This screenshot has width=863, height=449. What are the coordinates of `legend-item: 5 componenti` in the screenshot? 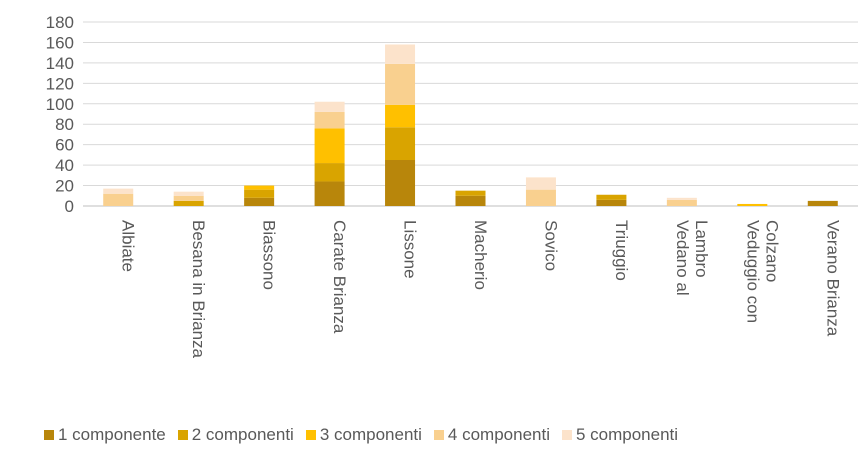 It's located at (620, 435).